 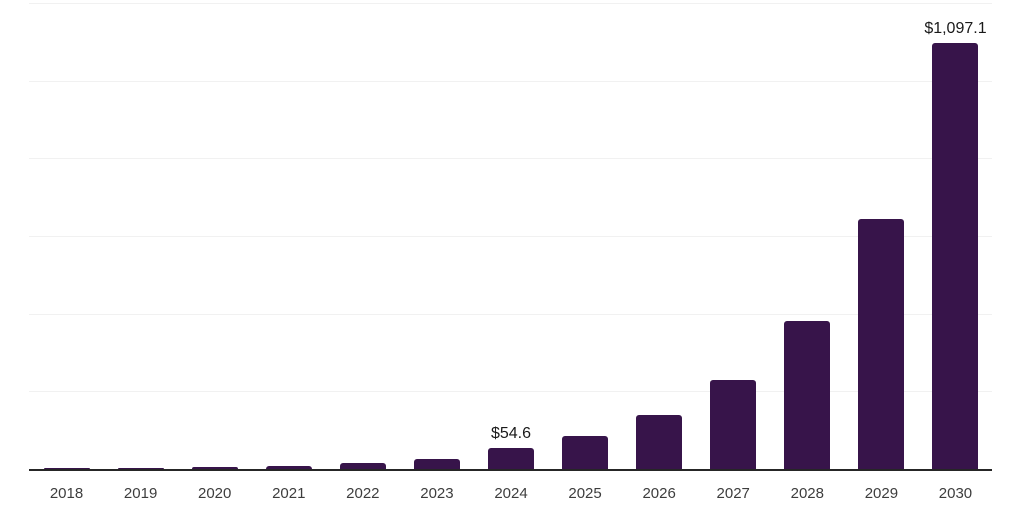 What do you see at coordinates (214, 467) in the screenshot?
I see `bar-2020` at bounding box center [214, 467].